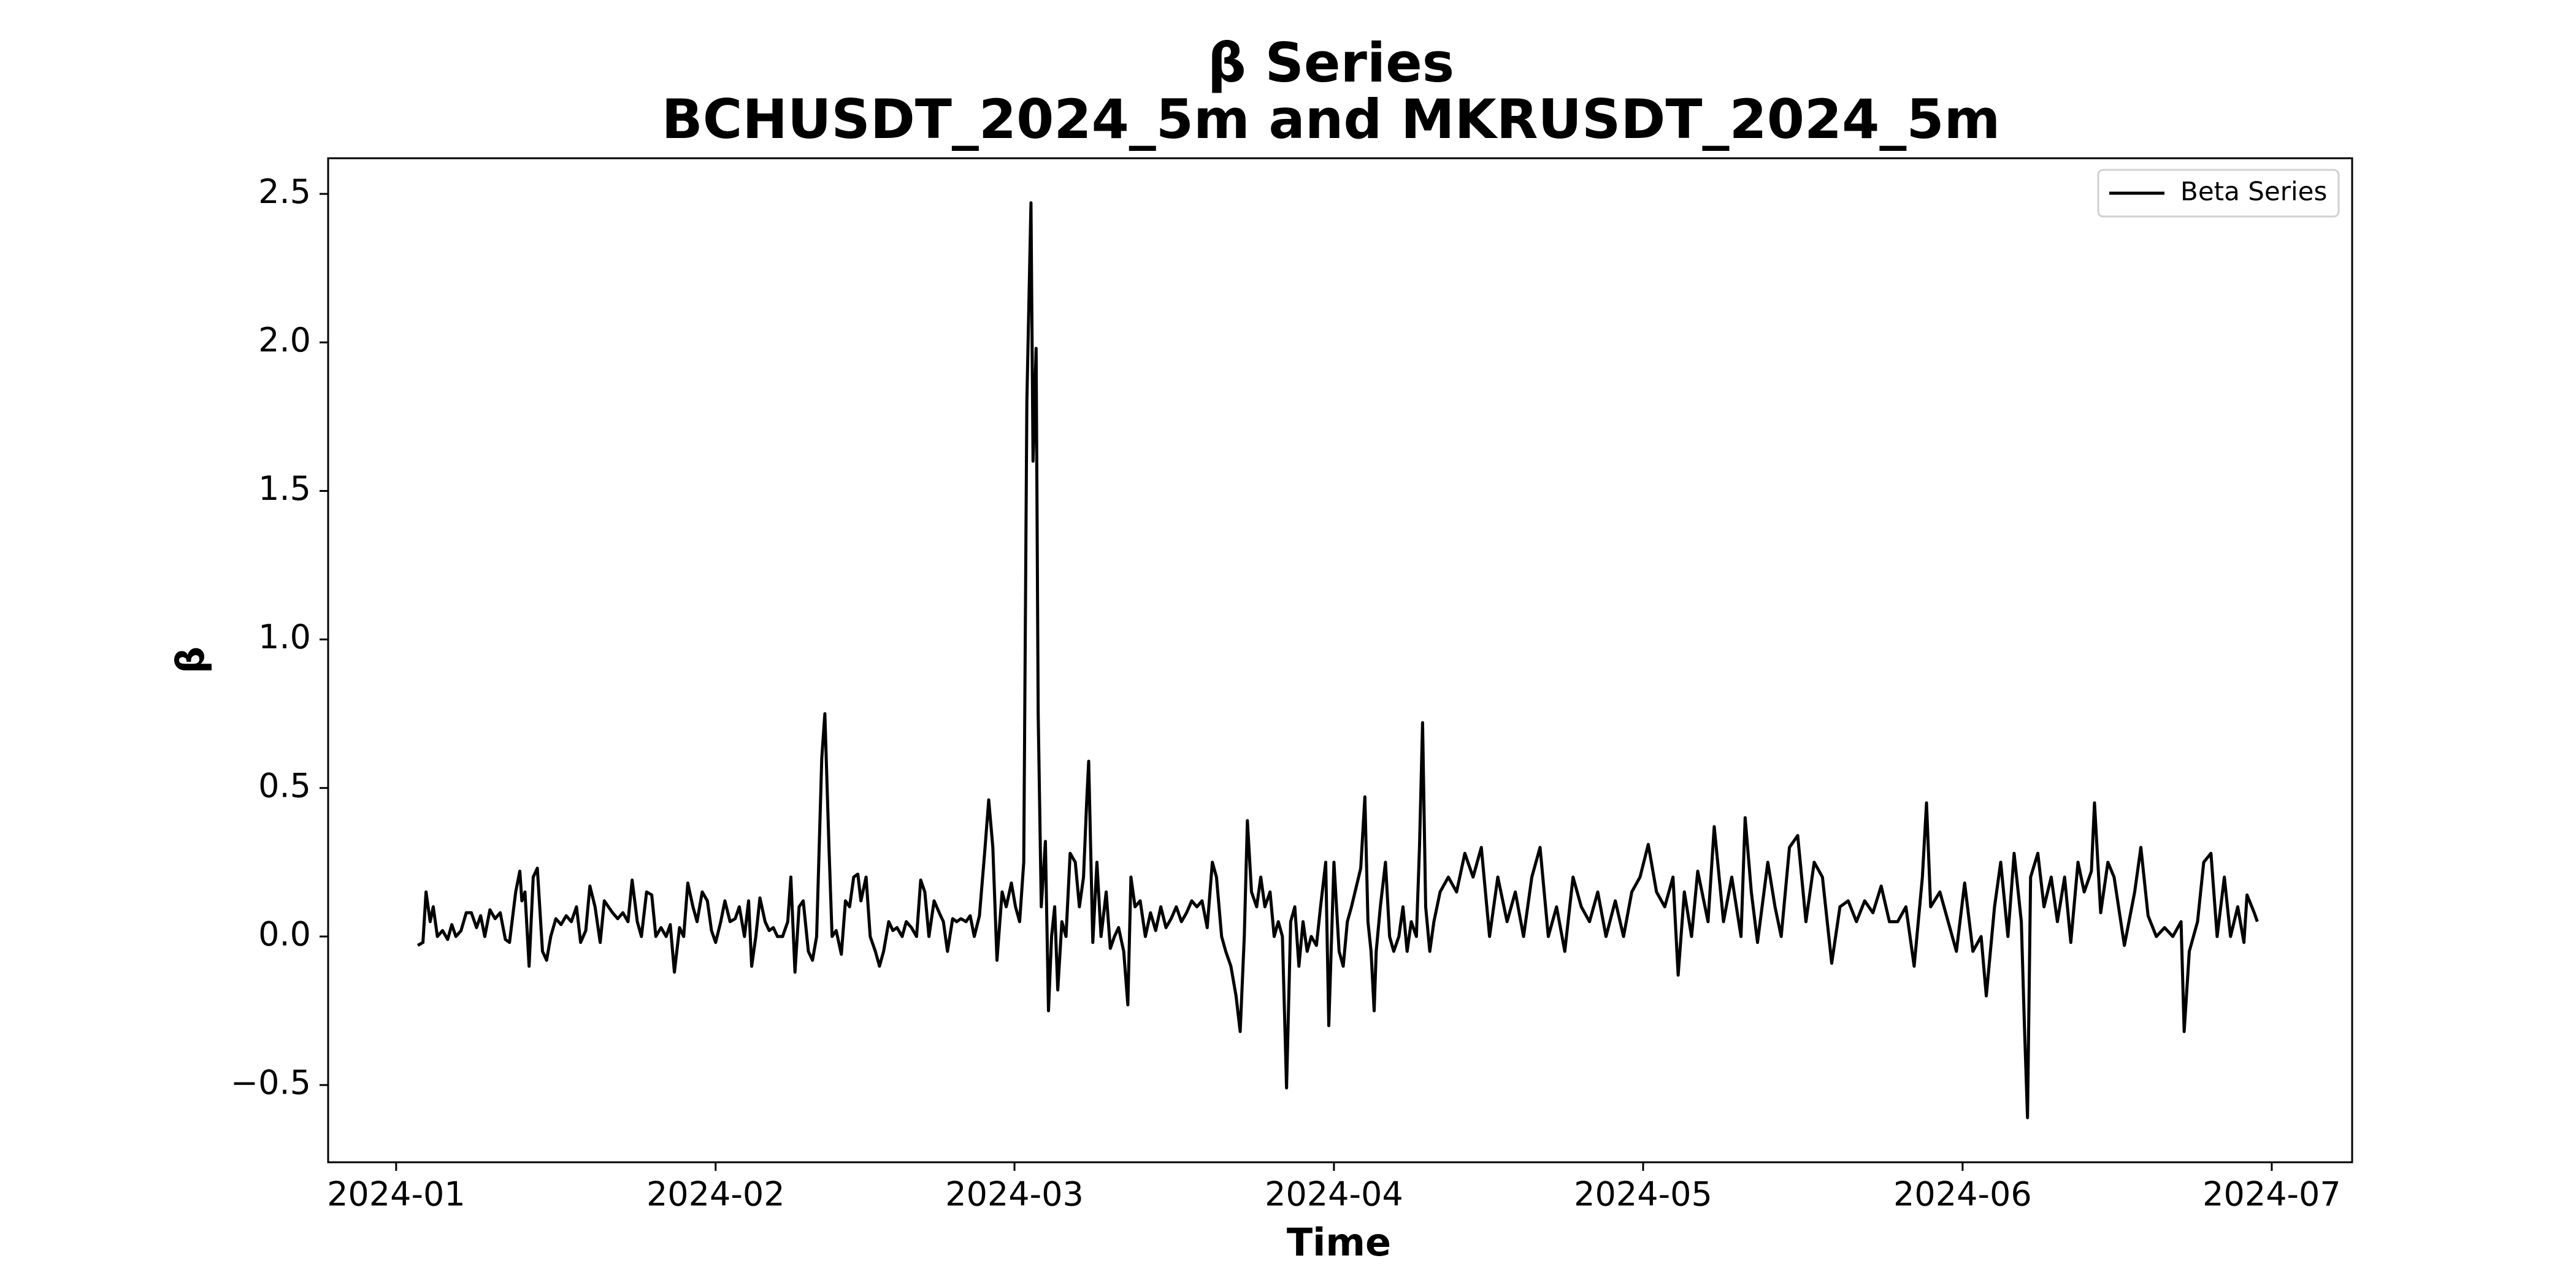 The width and height of the screenshot is (2576, 1288). I want to click on chart-title: β Series, so click(1331, 62).